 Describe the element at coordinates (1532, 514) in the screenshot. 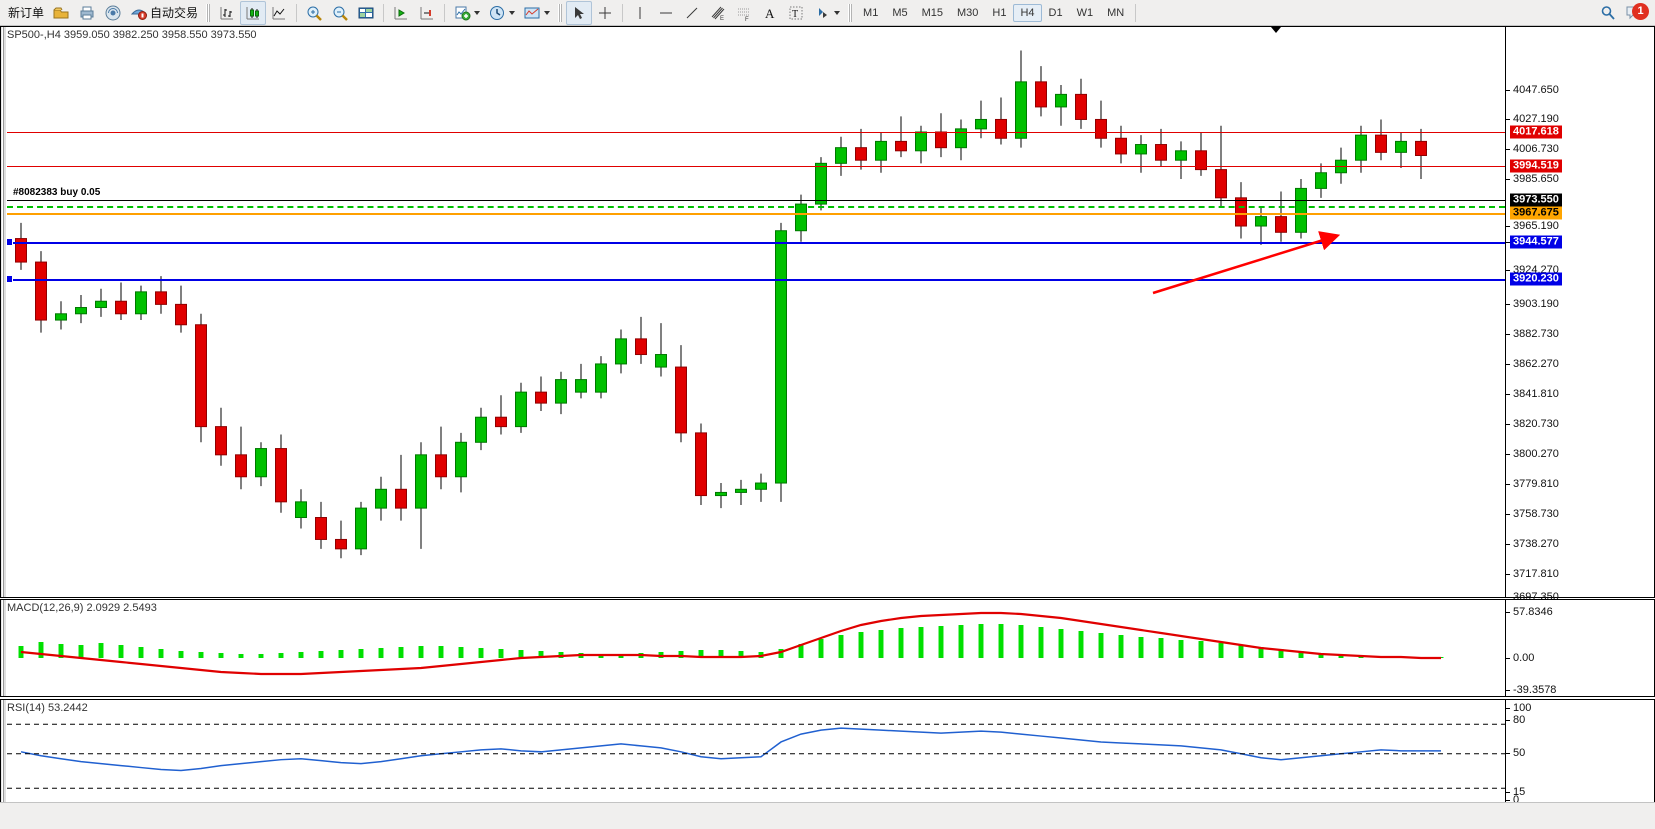

I see `price-tick: 3758.730` at that location.